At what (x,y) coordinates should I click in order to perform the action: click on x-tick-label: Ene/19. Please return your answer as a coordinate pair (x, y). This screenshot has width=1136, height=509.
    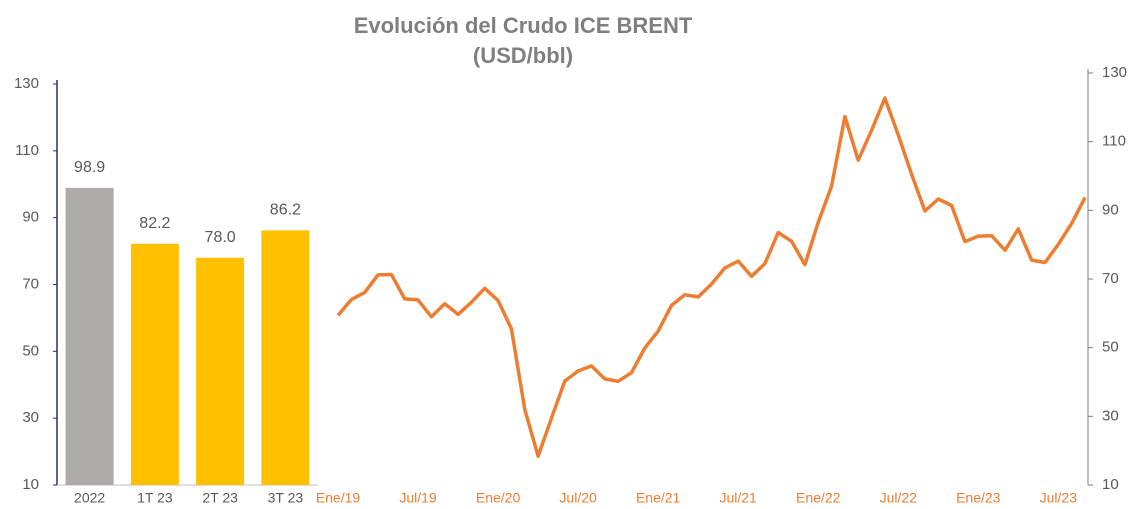
    Looking at the image, I should click on (338, 498).